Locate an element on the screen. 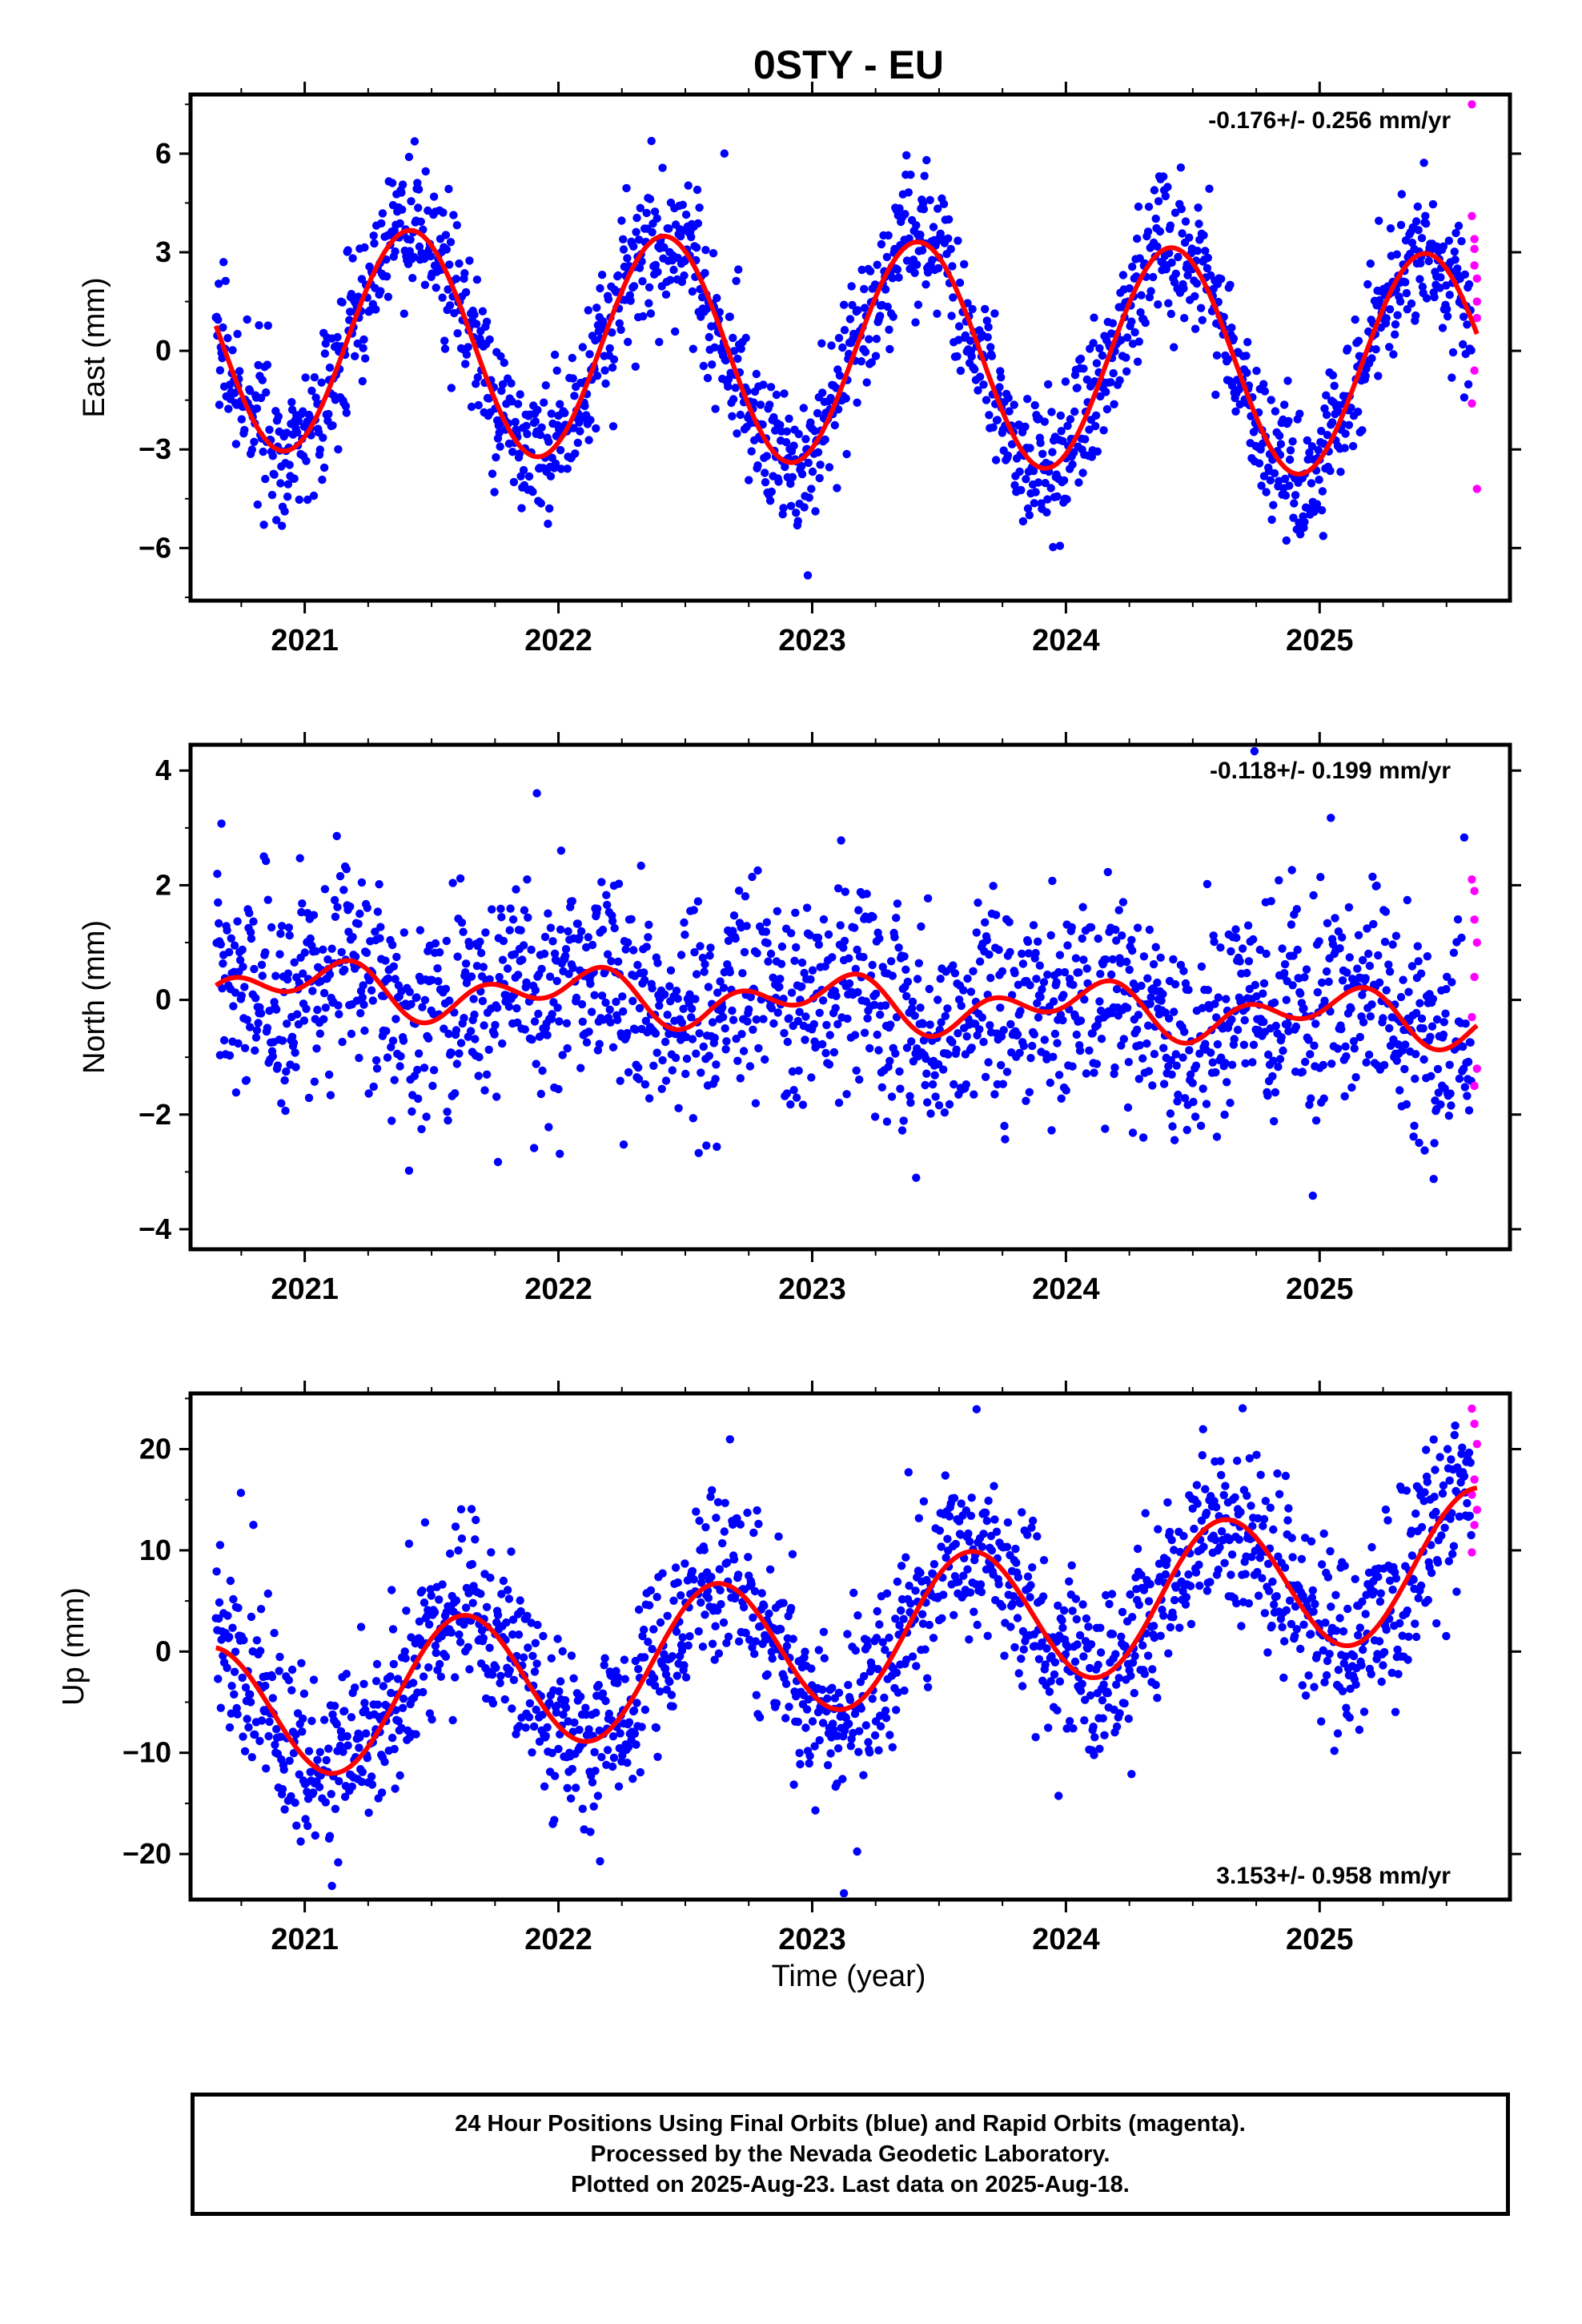 The width and height of the screenshot is (1582, 2324). up-x-tick-label: 2021 is located at coordinates (305, 1940).